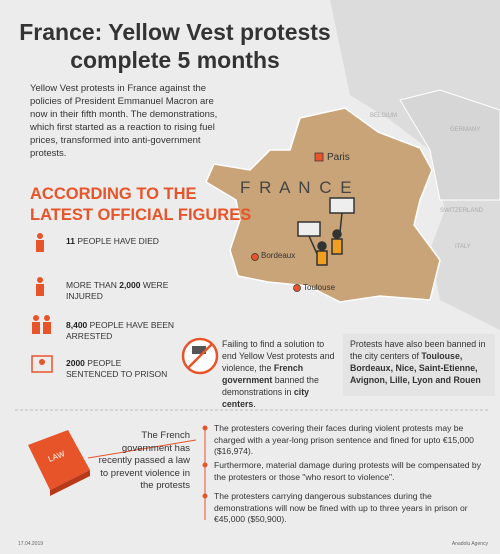  Describe the element at coordinates (465, 130) in the screenshot. I see `neighbor-label: GERMANY` at that location.